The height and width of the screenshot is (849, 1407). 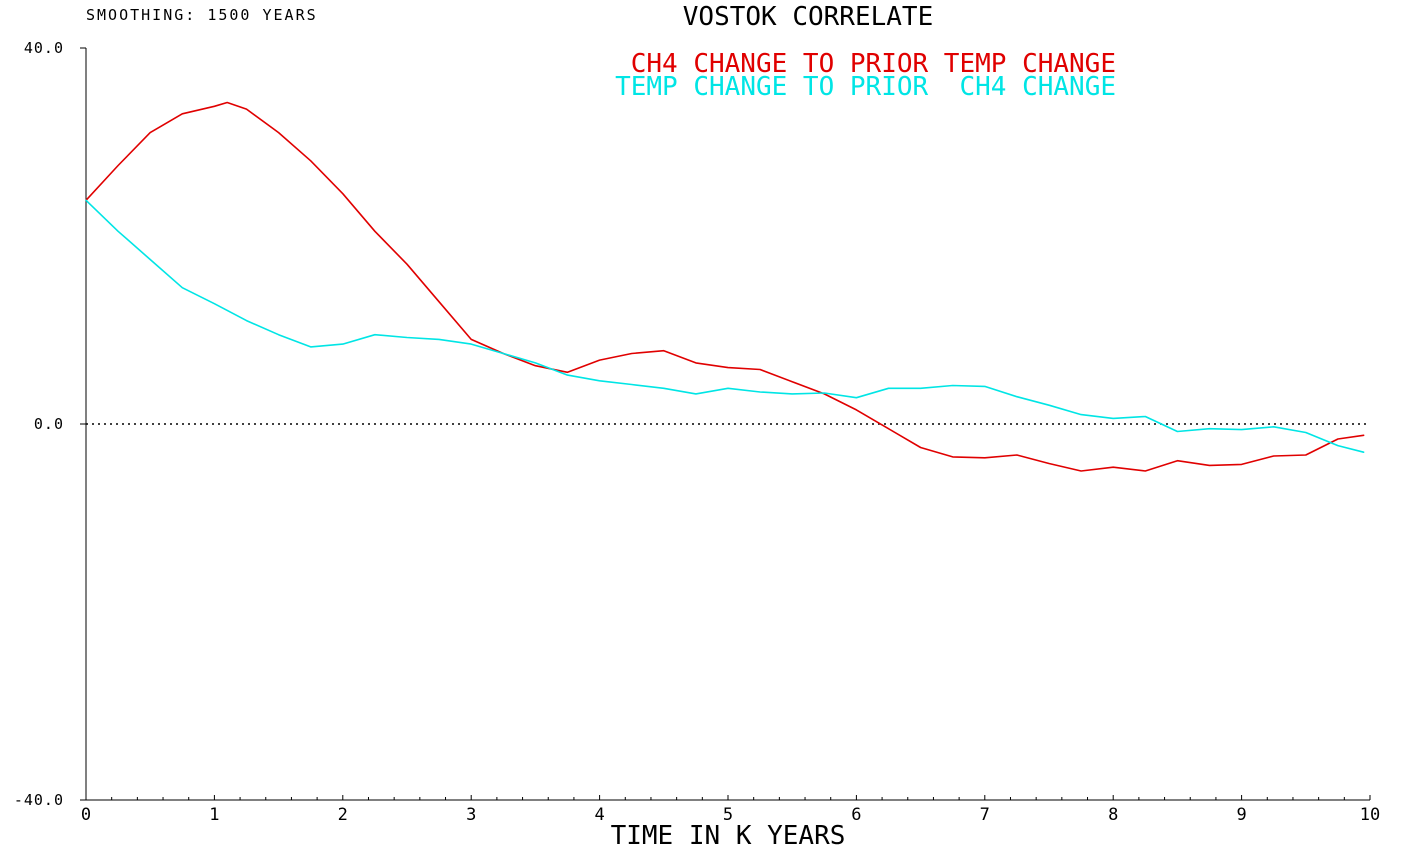 I want to click on y-axis: -40.0 0.0 40.0, so click(x=50, y=424).